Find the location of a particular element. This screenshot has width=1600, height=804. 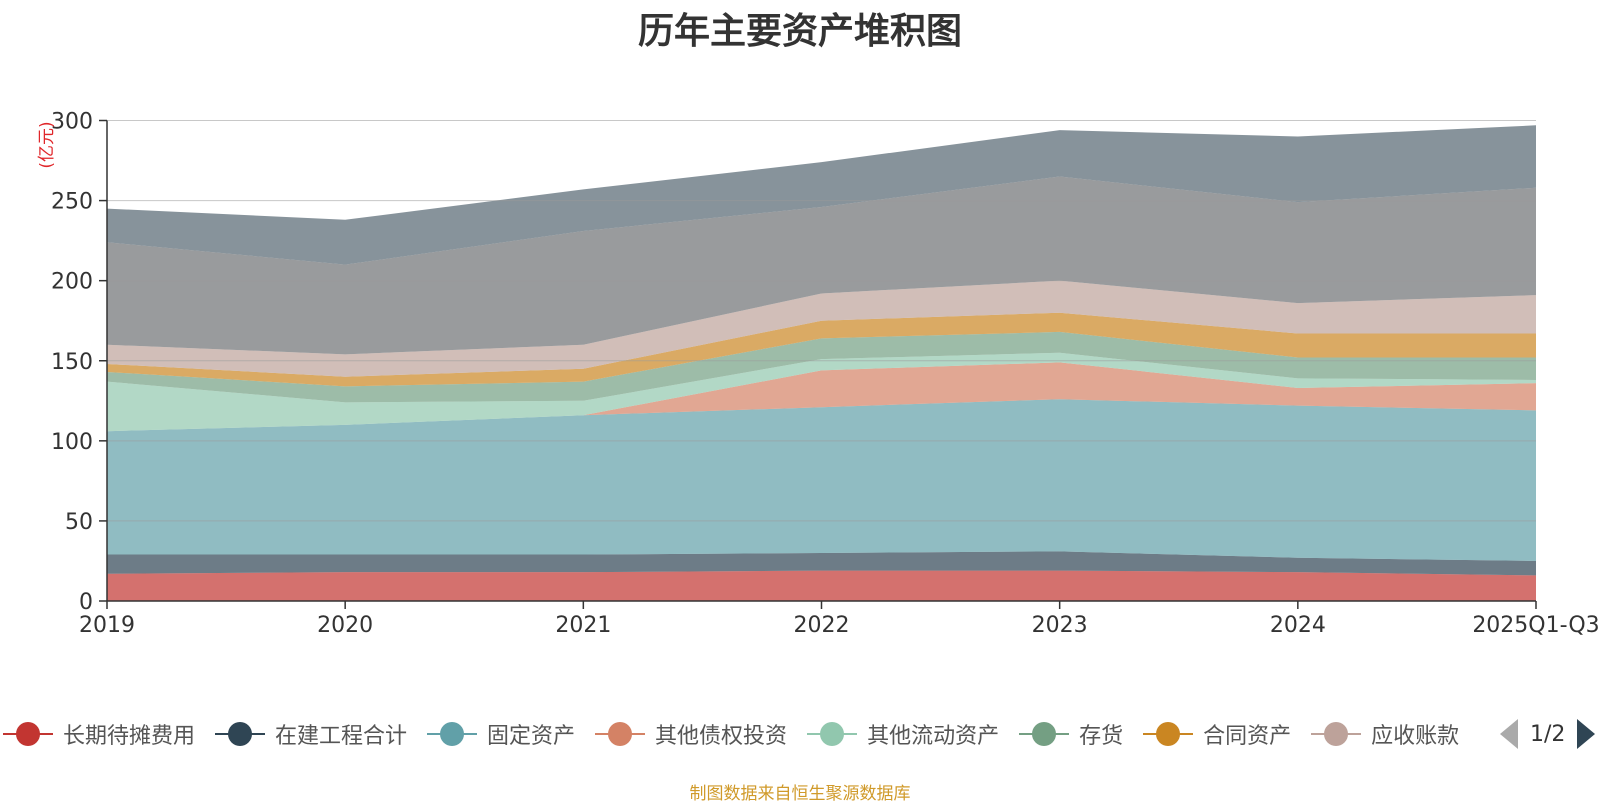

x-tick-label: 2024 is located at coordinates (1298, 625).